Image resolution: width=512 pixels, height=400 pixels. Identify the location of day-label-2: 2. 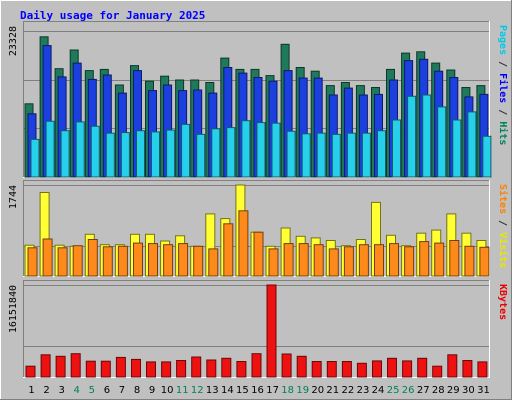
(46, 390).